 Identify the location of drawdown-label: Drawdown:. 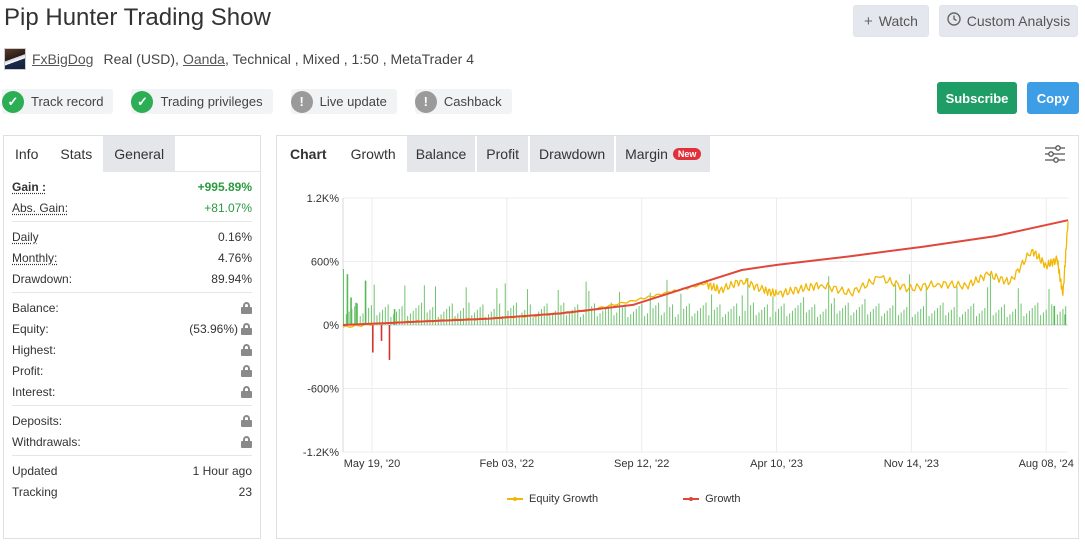
(42, 278).